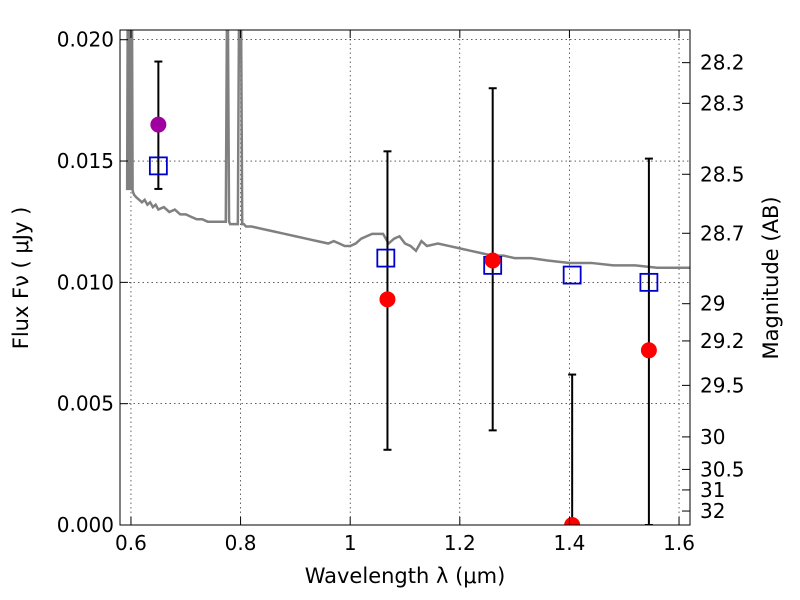  Describe the element at coordinates (405, 576) in the screenshot. I see `x-axis-label: Wavelength λ (μm)` at that location.